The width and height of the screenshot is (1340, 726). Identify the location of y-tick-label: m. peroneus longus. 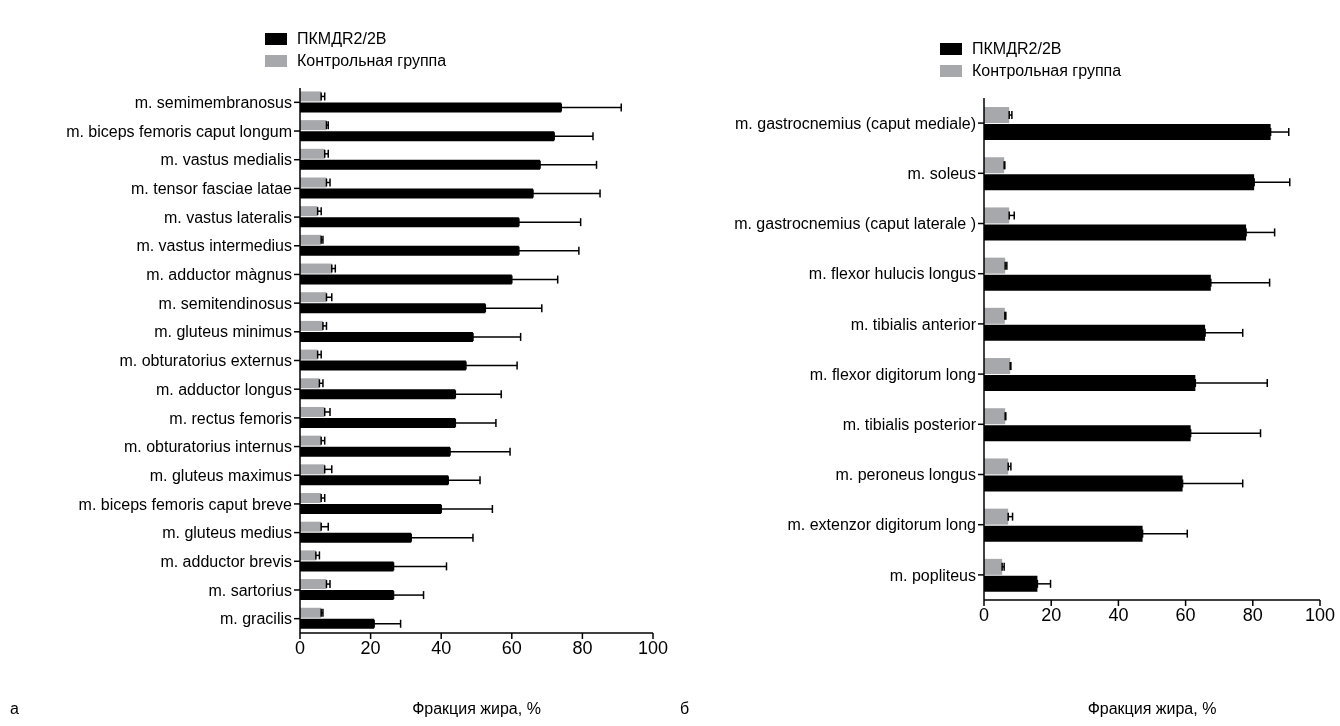
(905, 475).